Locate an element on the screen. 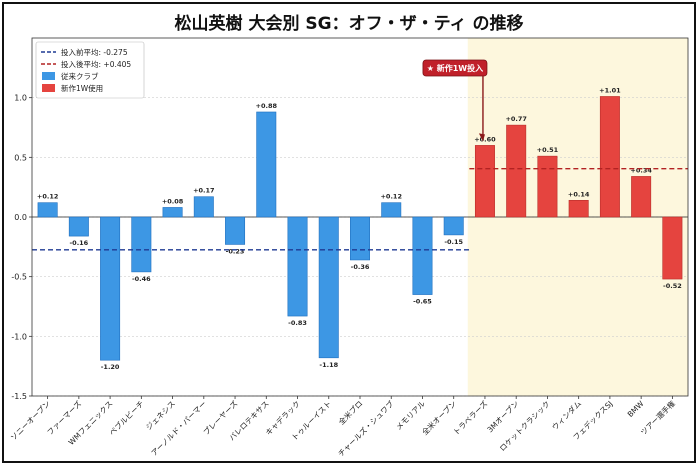  data-label: -1.20 is located at coordinates (110, 367).